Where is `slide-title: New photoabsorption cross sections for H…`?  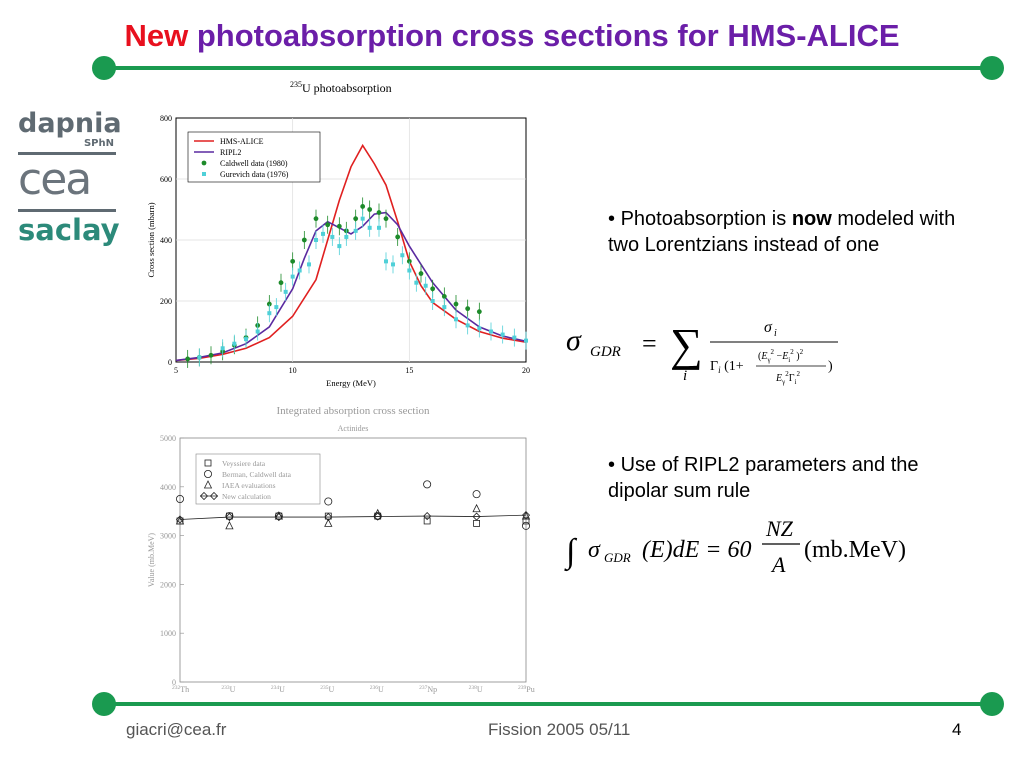
slide-title: New photoabsorption cross sections for H… is located at coordinates (512, 36).